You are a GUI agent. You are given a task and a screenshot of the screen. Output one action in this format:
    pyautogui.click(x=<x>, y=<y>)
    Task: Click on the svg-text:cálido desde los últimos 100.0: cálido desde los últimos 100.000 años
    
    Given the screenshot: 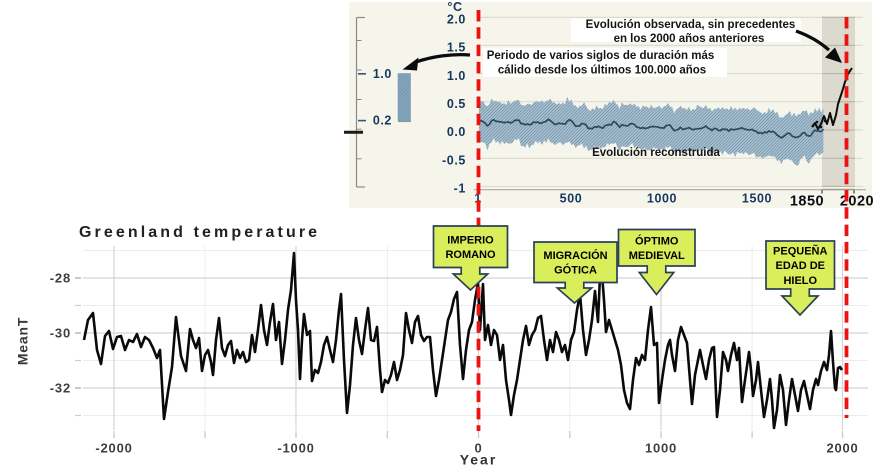 What is the action you would take?
    pyautogui.click(x=602, y=71)
    